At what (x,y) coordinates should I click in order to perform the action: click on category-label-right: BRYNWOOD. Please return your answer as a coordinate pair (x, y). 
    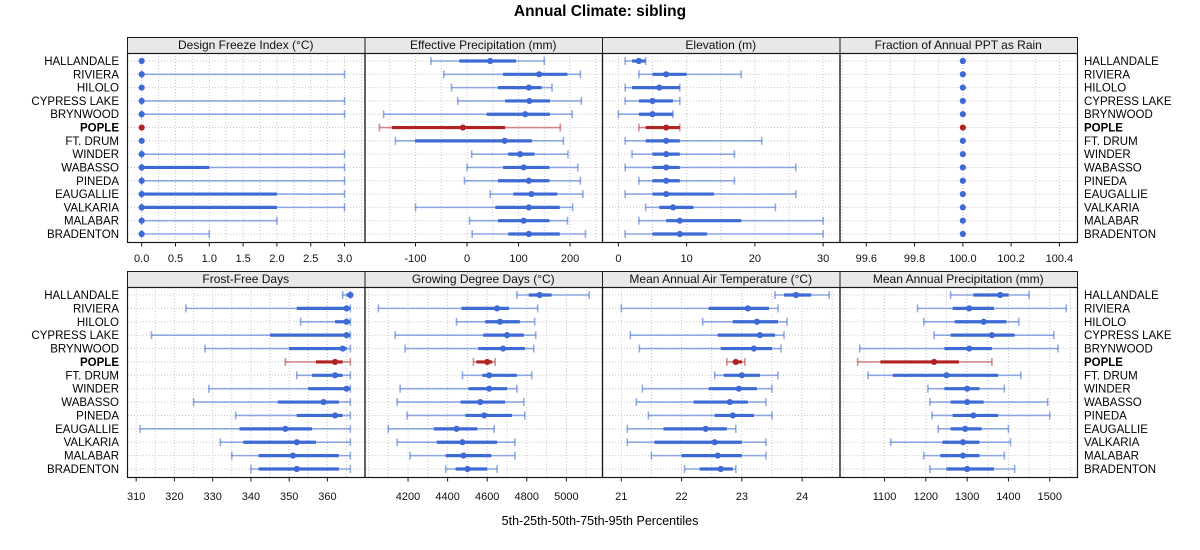
    Looking at the image, I should click on (1118, 115).